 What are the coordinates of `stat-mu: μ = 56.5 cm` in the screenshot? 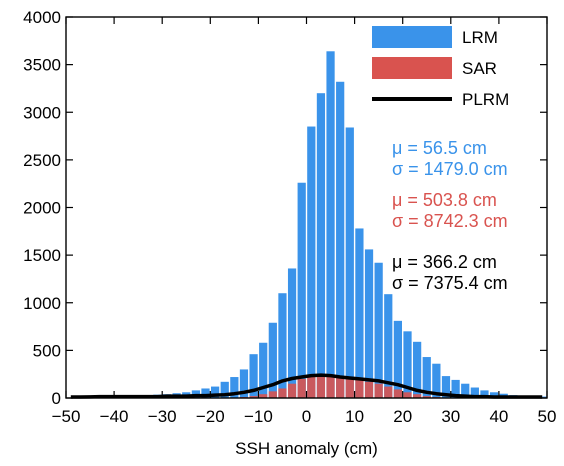 It's located at (439, 148).